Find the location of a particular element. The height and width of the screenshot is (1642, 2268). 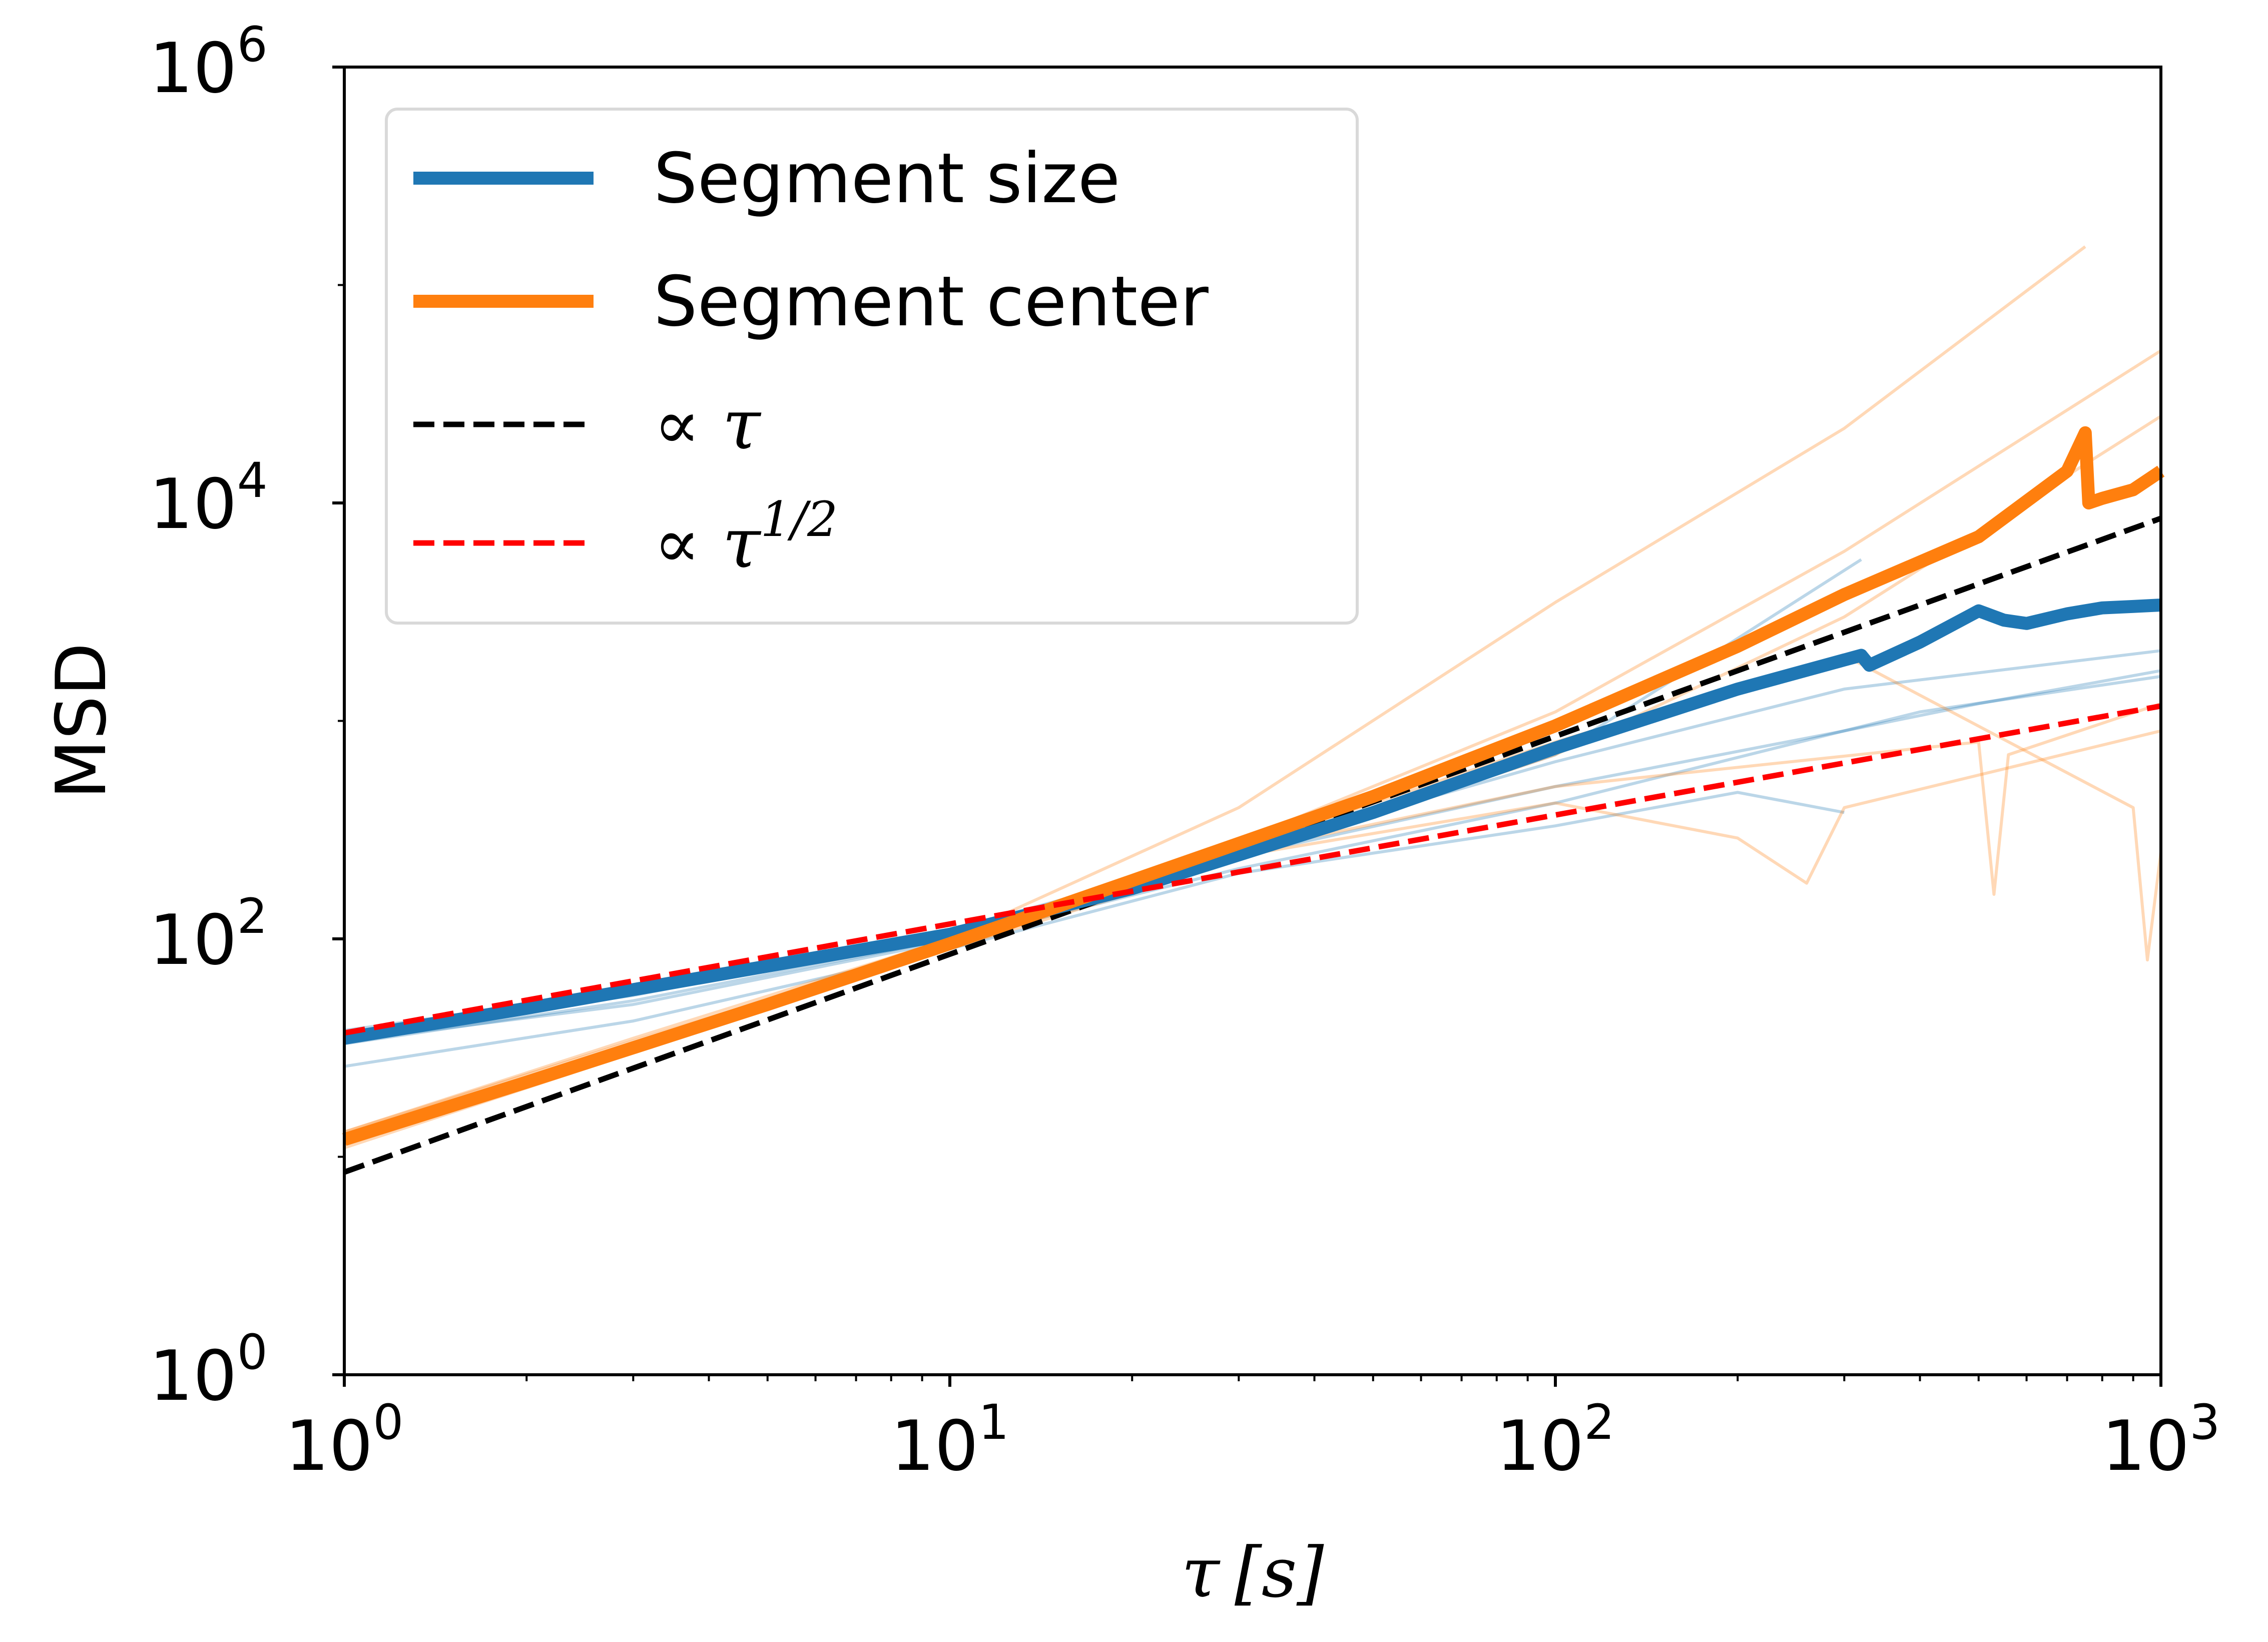

y-tick-label: 10⁰ is located at coordinates (209, 1370).